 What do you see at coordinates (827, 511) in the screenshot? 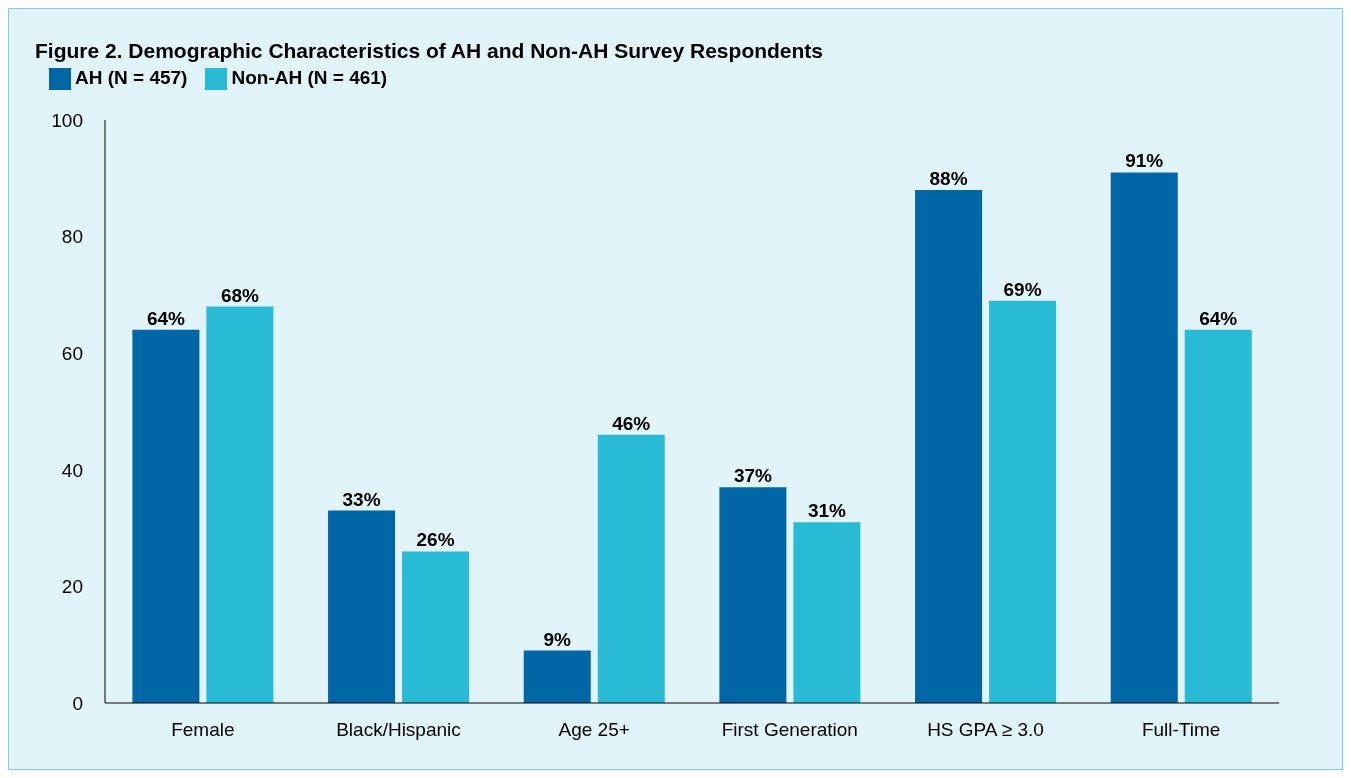
I see `data-label: 31%` at bounding box center [827, 511].